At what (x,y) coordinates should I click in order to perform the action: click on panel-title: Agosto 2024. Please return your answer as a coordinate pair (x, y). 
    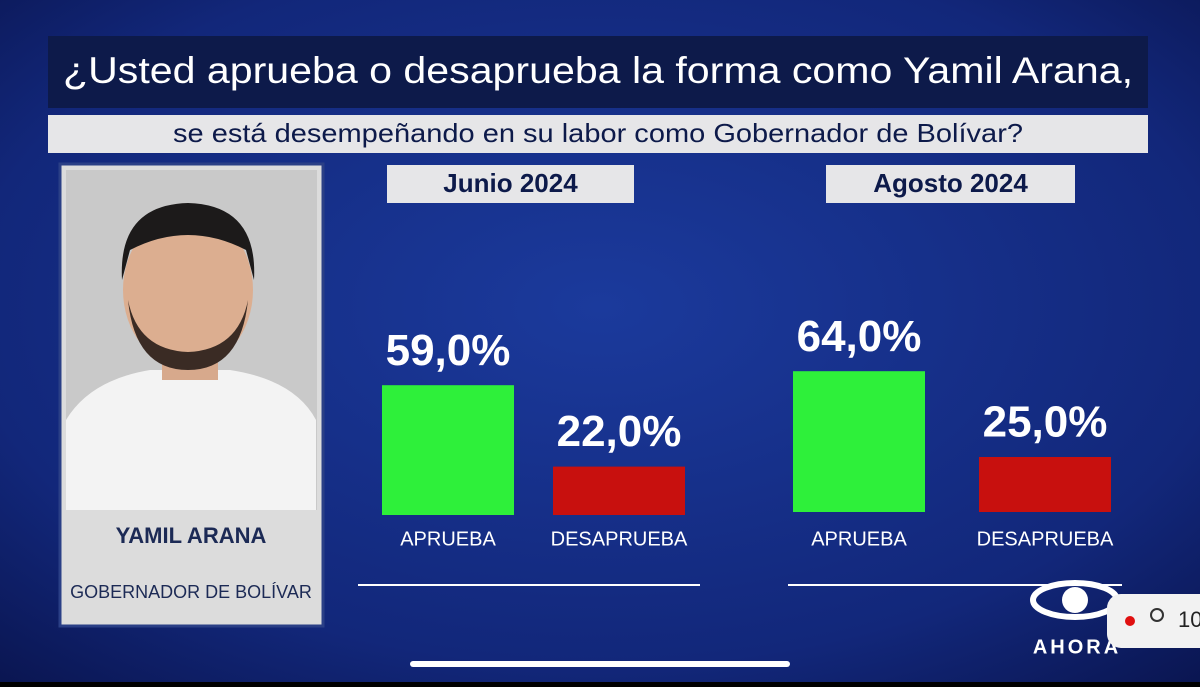
    Looking at the image, I should click on (950, 183).